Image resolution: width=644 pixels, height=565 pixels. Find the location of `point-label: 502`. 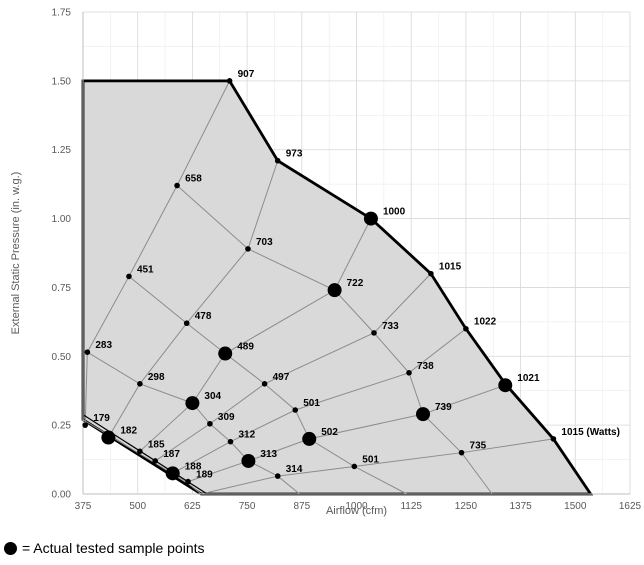

point-label: 502 is located at coordinates (329, 432).